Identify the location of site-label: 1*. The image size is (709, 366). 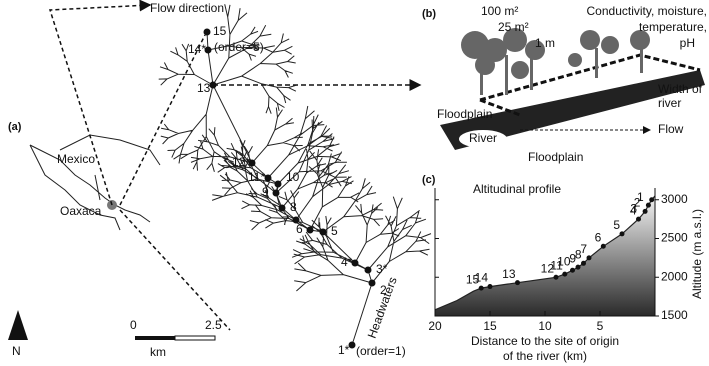
(344, 350).